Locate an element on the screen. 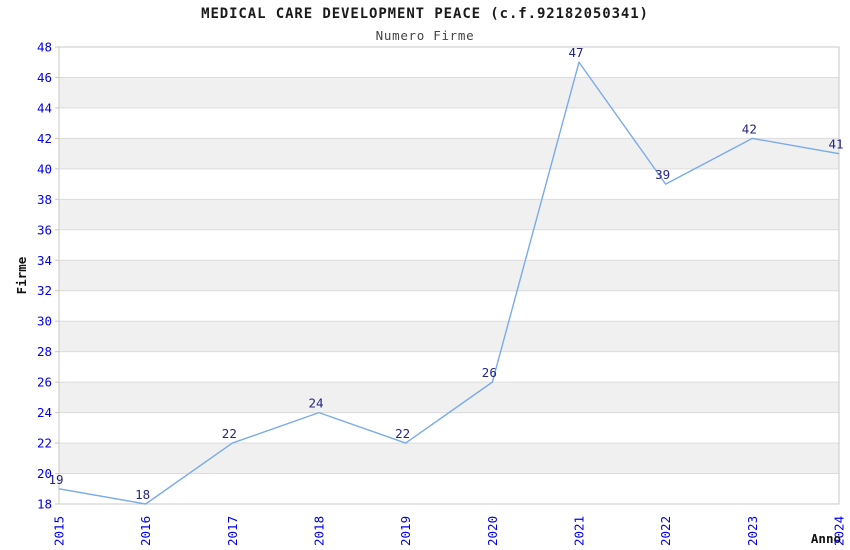 Image resolution: width=850 pixels, height=550 pixels. data-label: 41 is located at coordinates (835, 144).